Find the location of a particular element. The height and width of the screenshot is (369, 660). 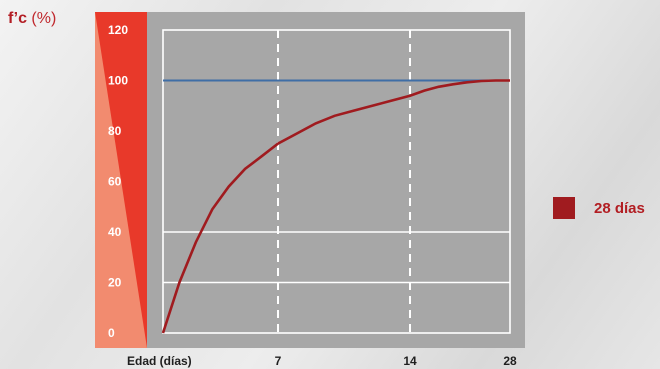

y-tick-label: 60 is located at coordinates (115, 182).